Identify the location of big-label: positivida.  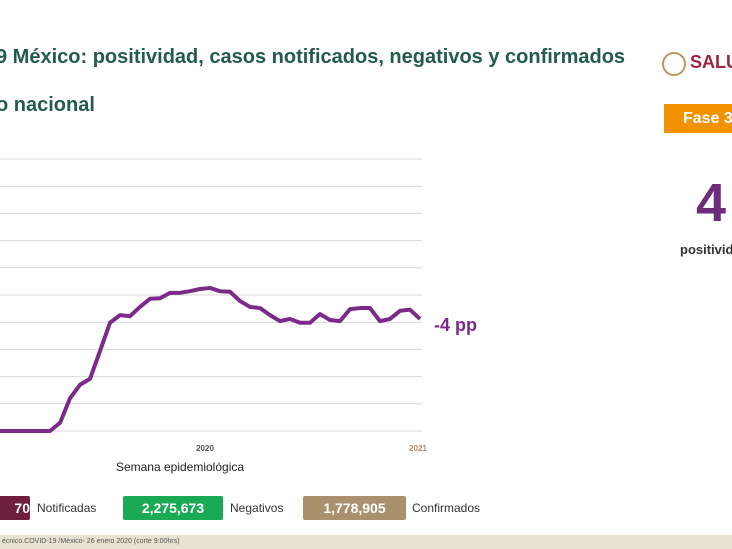
(706, 249).